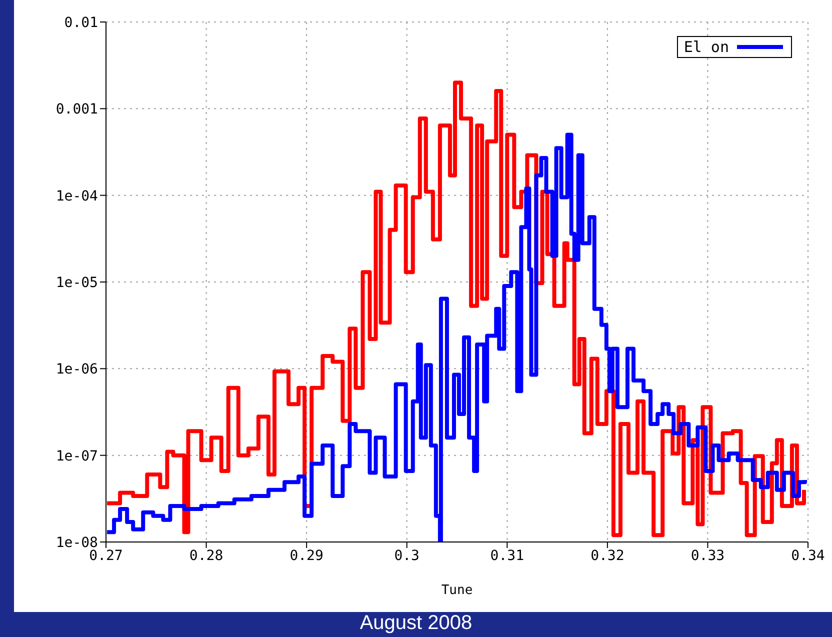 The width and height of the screenshot is (832, 637). Describe the element at coordinates (77, 370) in the screenshot. I see `y-tick-label: 1e-06` at that location.